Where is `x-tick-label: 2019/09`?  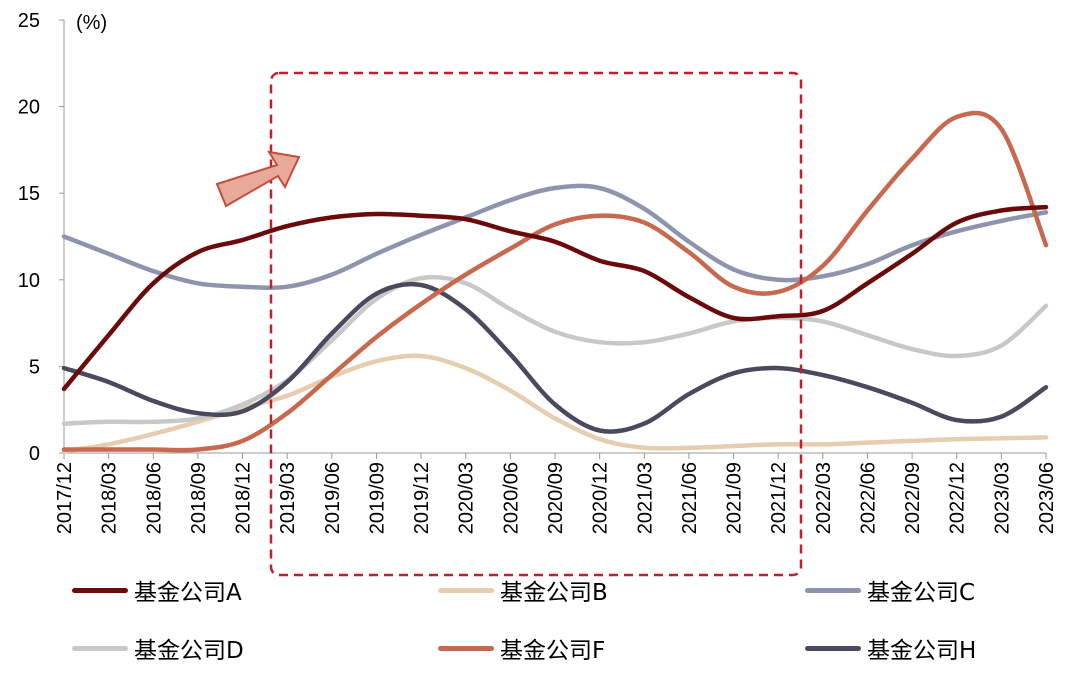 x-tick-label: 2019/09 is located at coordinates (377, 498).